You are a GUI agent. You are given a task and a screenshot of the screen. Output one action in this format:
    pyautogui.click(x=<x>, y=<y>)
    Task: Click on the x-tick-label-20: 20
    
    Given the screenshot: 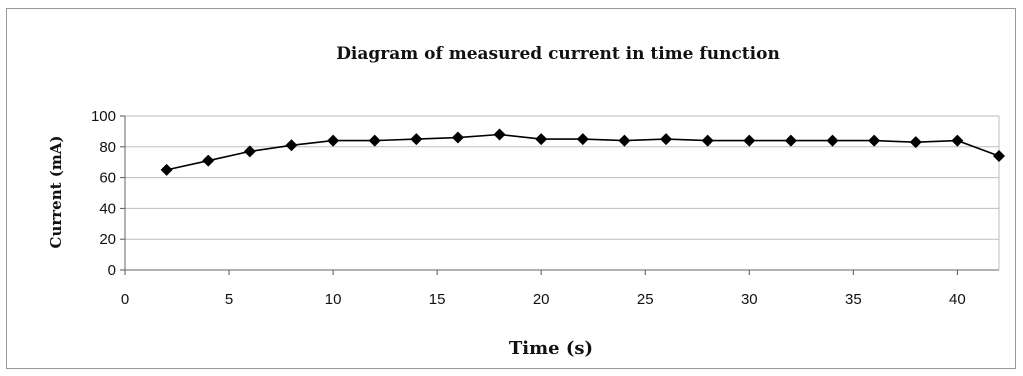 What is the action you would take?
    pyautogui.click(x=541, y=299)
    